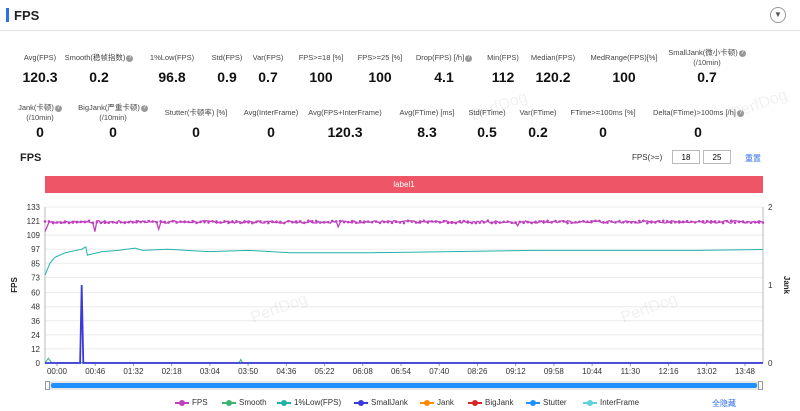  What do you see at coordinates (284, 402) in the screenshot?
I see `legend-swatch-dot` at bounding box center [284, 402].